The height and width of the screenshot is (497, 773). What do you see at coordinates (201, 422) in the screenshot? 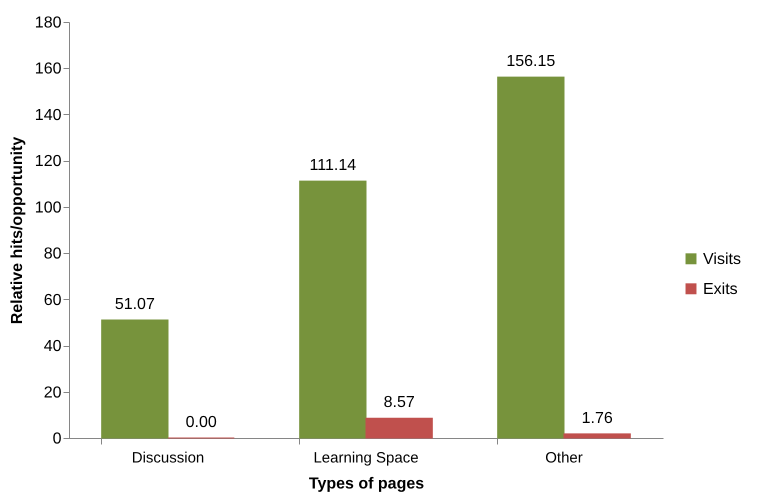
I see `data-label: 0.00` at bounding box center [201, 422].